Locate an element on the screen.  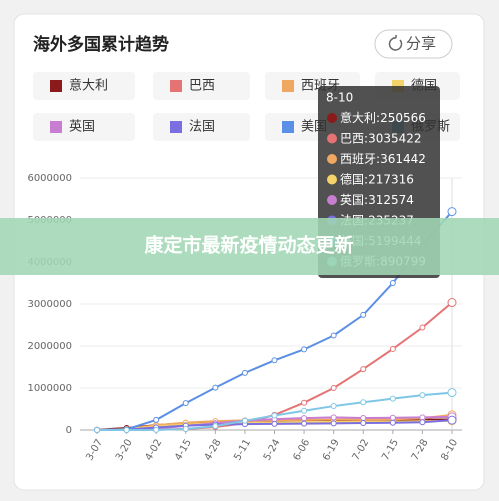
tooltip-name: 意大利 is located at coordinates (358, 117).